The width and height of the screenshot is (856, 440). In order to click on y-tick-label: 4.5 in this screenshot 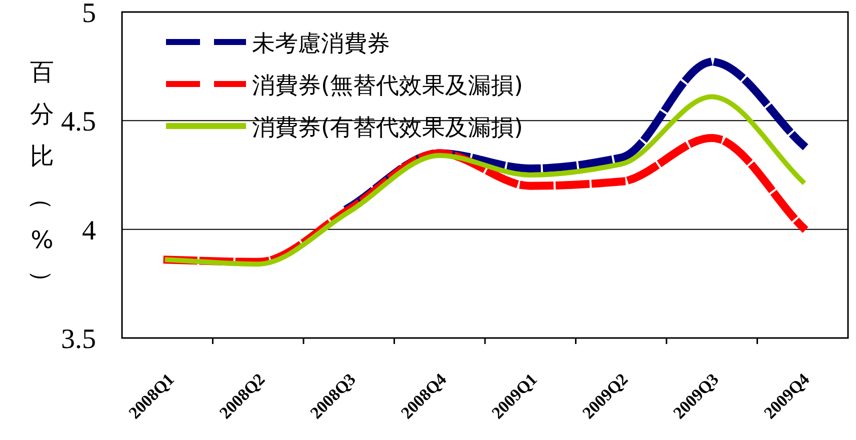, I will do `click(78, 122)`.